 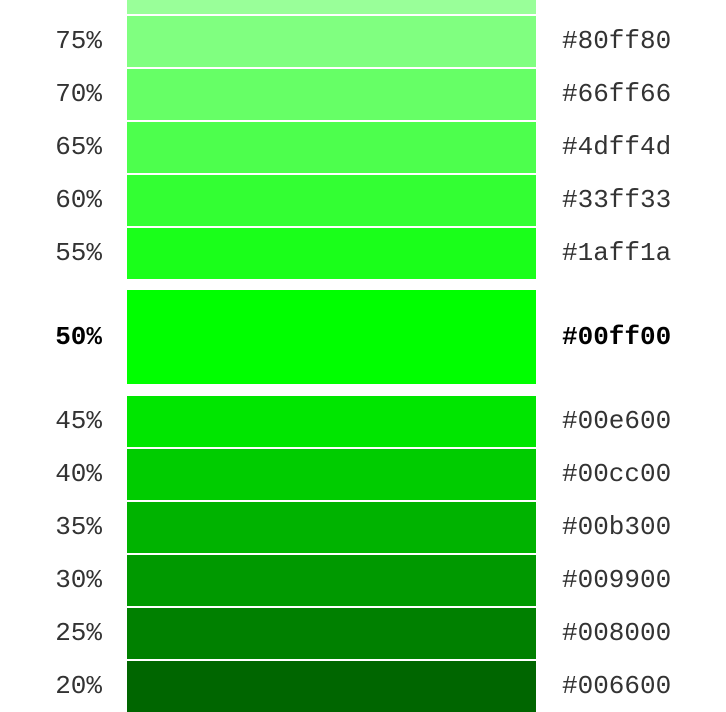 I want to click on hex-code: #33ff33, so click(x=617, y=200).